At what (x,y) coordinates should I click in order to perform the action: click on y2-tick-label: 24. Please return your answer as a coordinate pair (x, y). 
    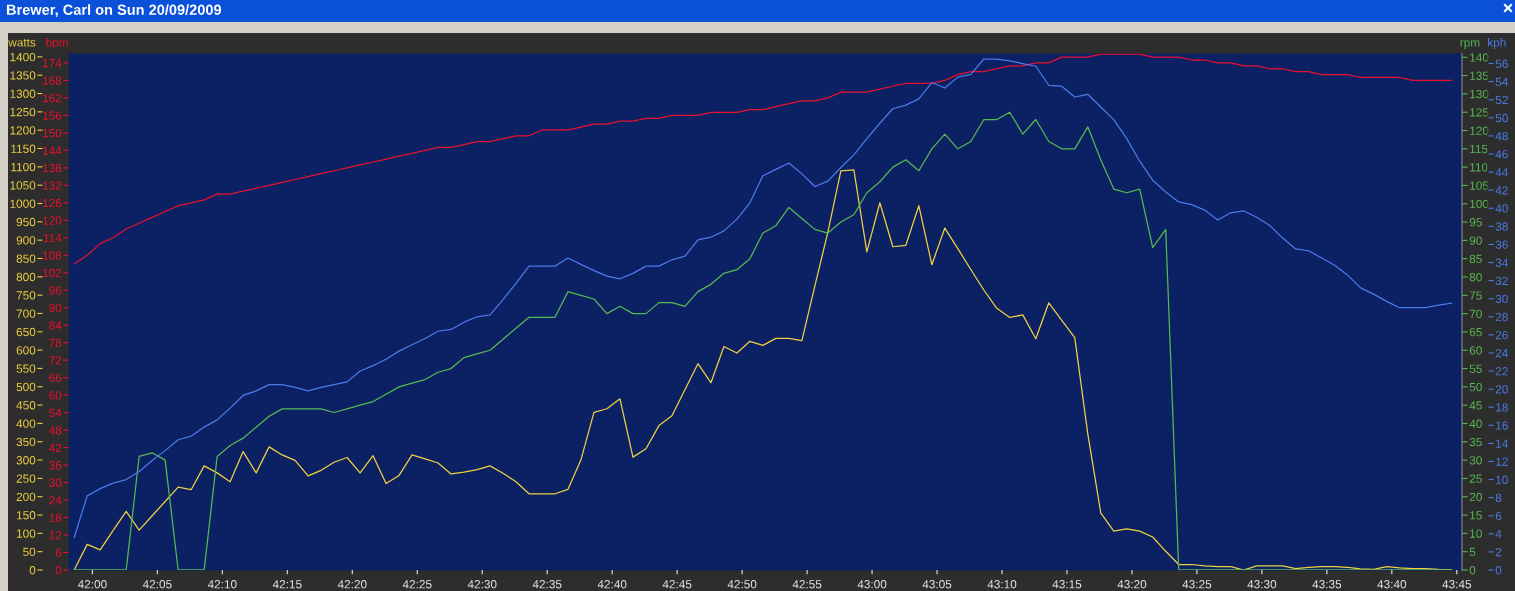
    Looking at the image, I should click on (1502, 353).